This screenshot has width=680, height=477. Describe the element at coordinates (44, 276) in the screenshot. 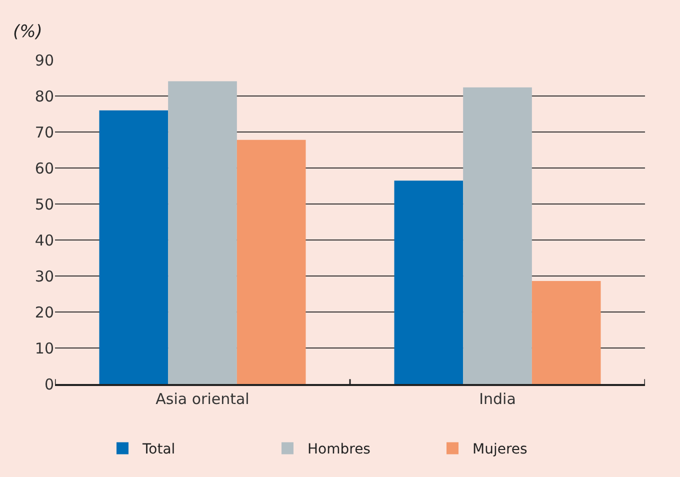

I see `y-tick-label: 30` at that location.